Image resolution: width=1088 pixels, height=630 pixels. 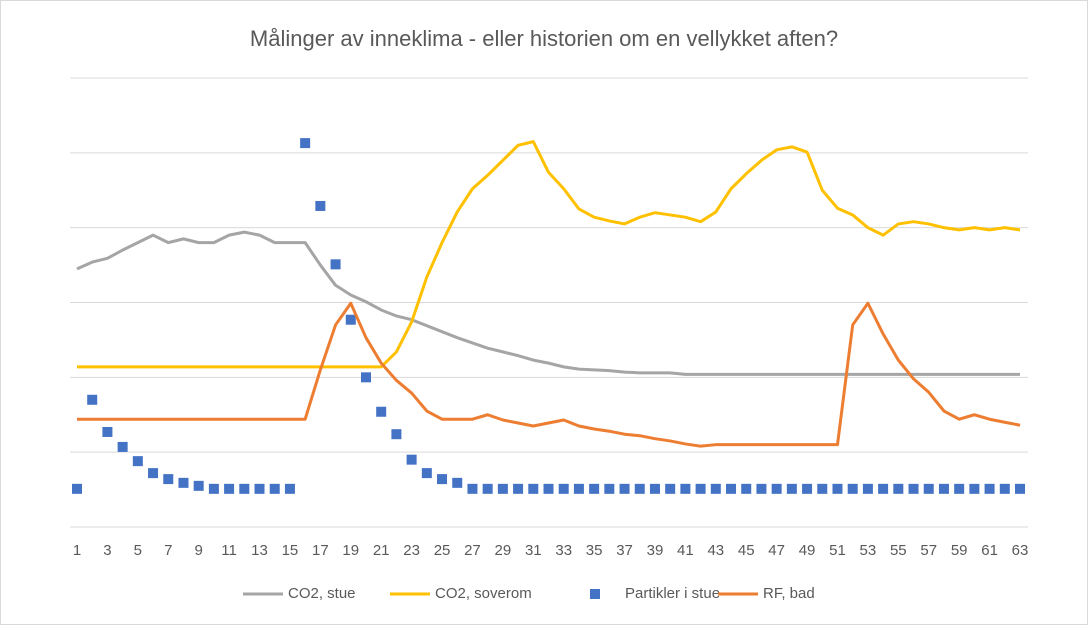 I want to click on x-tick-label: 27, so click(x=472, y=550).